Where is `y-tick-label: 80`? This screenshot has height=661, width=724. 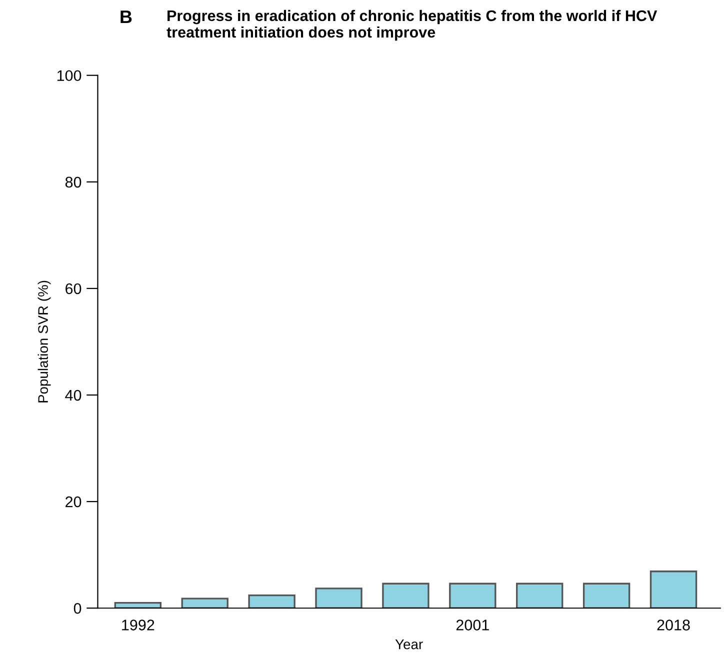 y-tick-label: 80 is located at coordinates (73, 182).